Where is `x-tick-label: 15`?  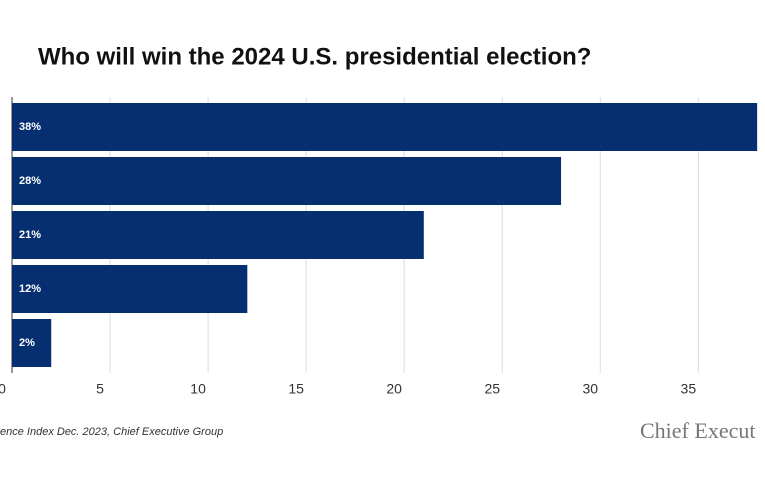
x-tick-label: 15 is located at coordinates (296, 389).